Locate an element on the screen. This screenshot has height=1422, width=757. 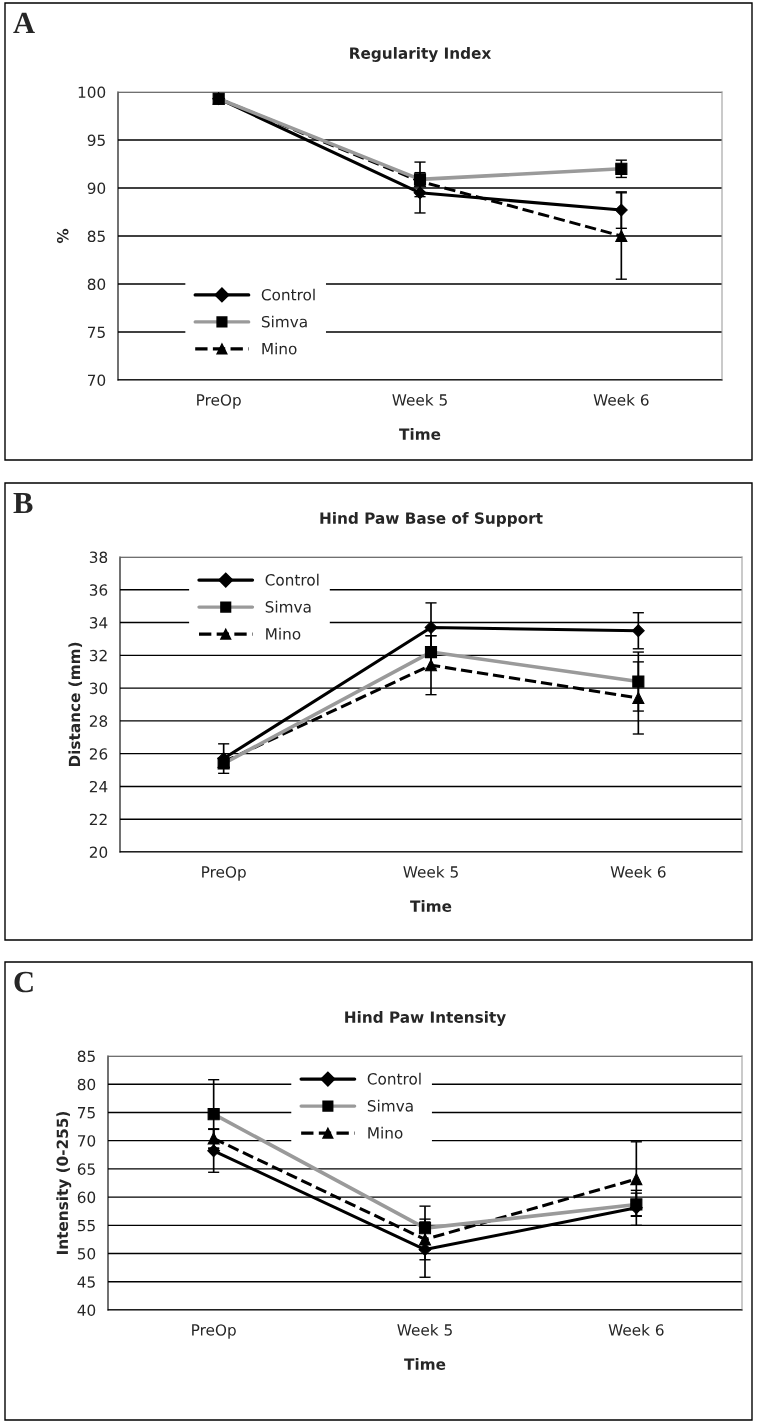
chart-title: Hind Paw Intensity is located at coordinates (425, 1018).